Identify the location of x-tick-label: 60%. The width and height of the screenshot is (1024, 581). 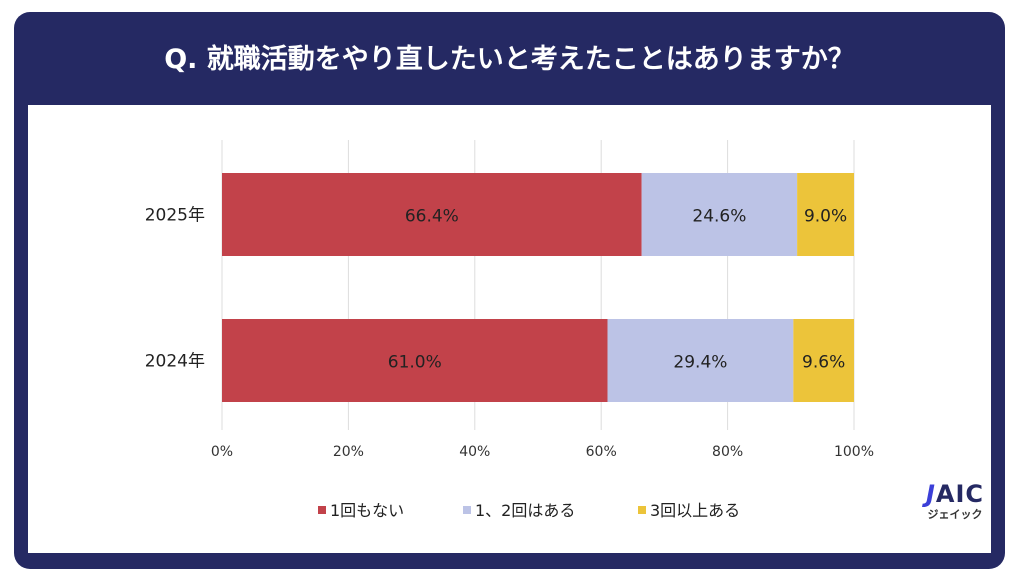
(601, 452).